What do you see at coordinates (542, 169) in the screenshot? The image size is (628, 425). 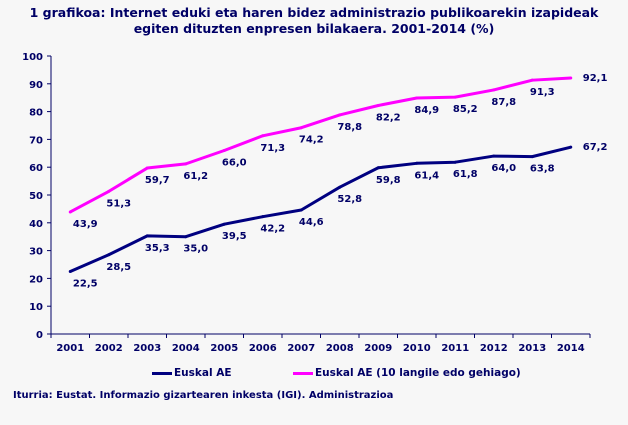 I see `data-label: 63,8` at bounding box center [542, 169].